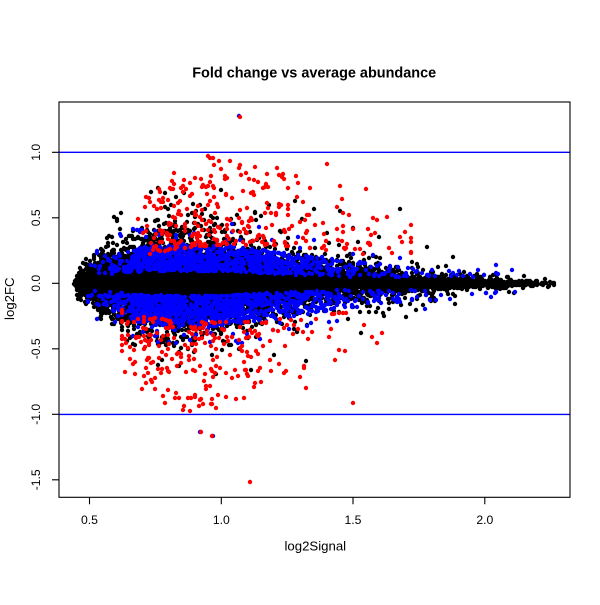 This screenshot has height=605, width=600. Describe the element at coordinates (314, 73) in the screenshot. I see `svg-text:Fold change vs average abundan: Fold change vs average abundance` at that location.